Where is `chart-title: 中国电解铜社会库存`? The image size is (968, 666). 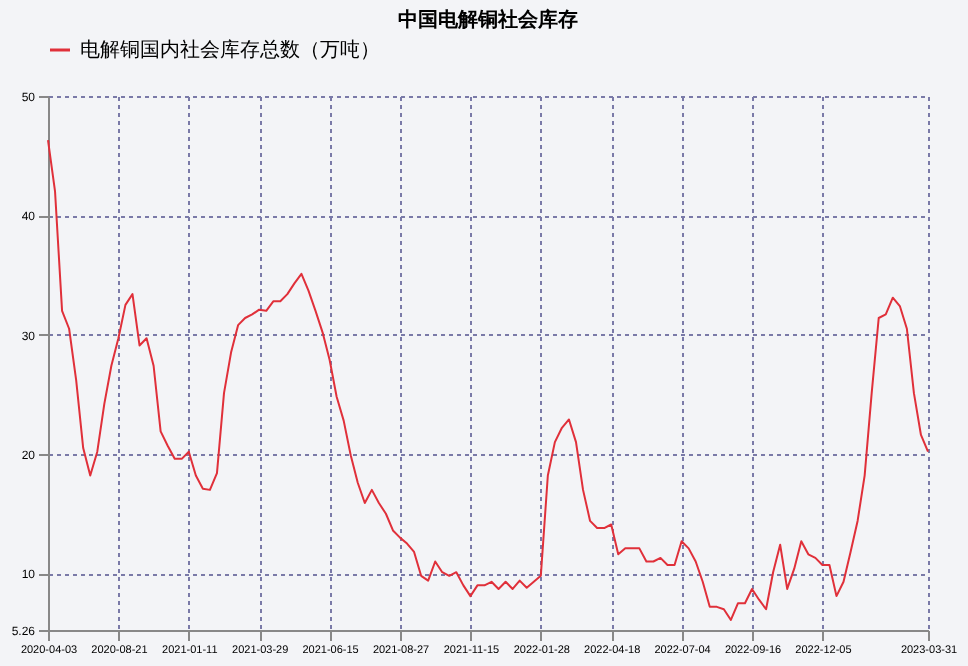
chart-title: 中国电解铜社会库存 is located at coordinates (488, 20).